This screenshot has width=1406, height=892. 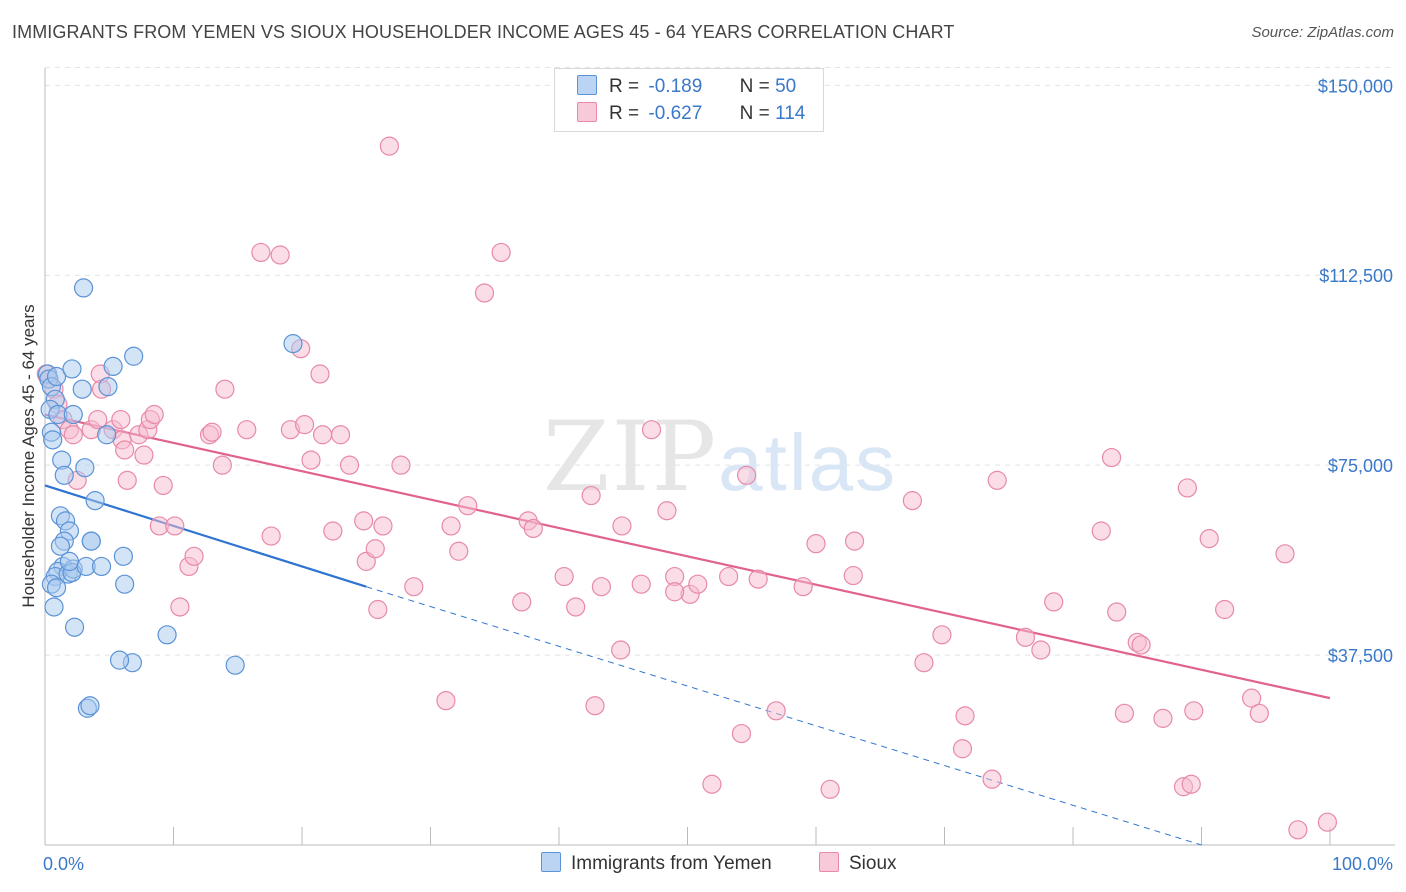 What do you see at coordinates (790, 113) in the screenshot?
I see `legend-n-value: 114` at bounding box center [790, 113].